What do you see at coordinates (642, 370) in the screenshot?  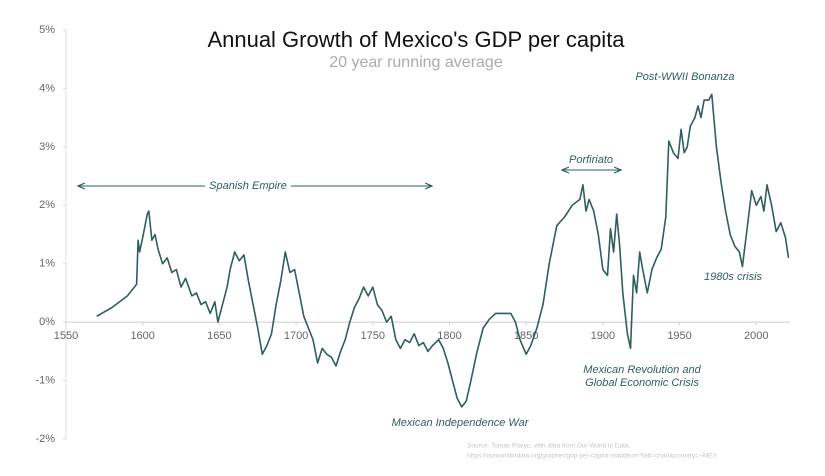 I see `annotation: Mexican Revolution and` at bounding box center [642, 370].